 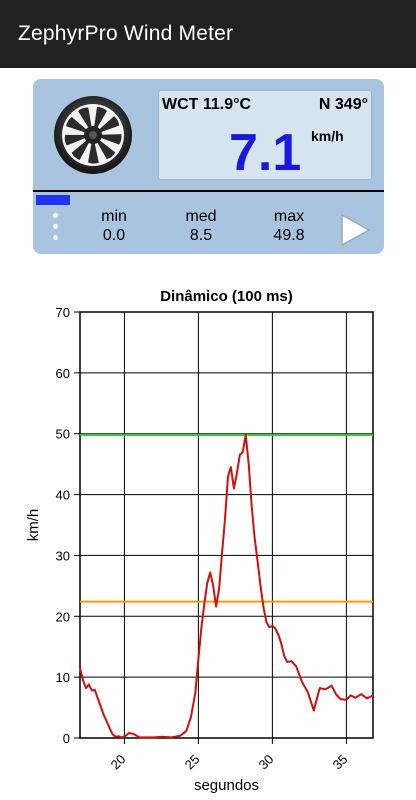 What do you see at coordinates (63, 312) in the screenshot?
I see `y-tick-label: 70` at bounding box center [63, 312].